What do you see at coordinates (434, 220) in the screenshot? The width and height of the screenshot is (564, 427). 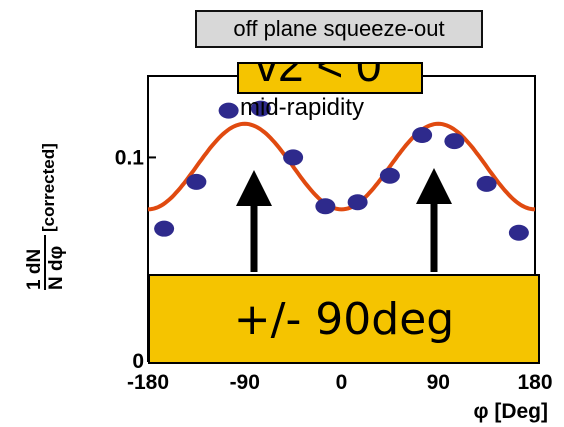 I see `arrow-right` at bounding box center [434, 220].